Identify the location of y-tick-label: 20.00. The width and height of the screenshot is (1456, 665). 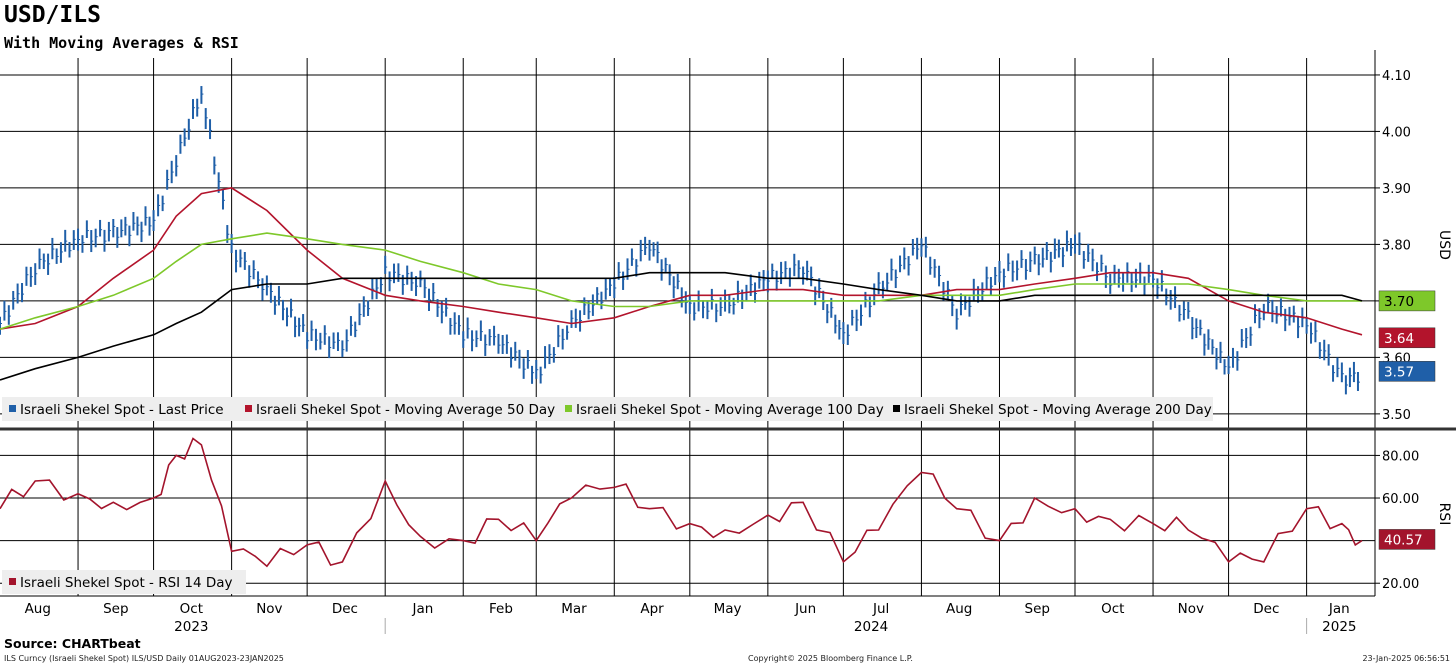
(1400, 584).